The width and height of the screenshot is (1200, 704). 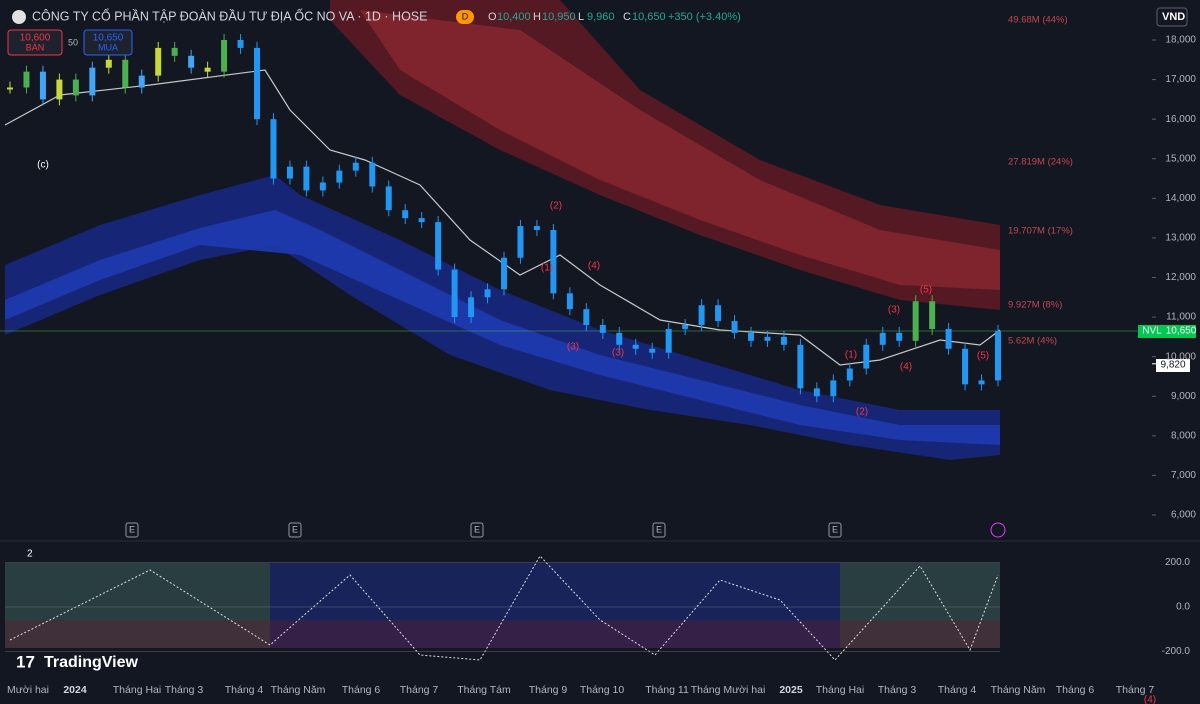 I want to click on ohlc-key: O, so click(x=492, y=17).